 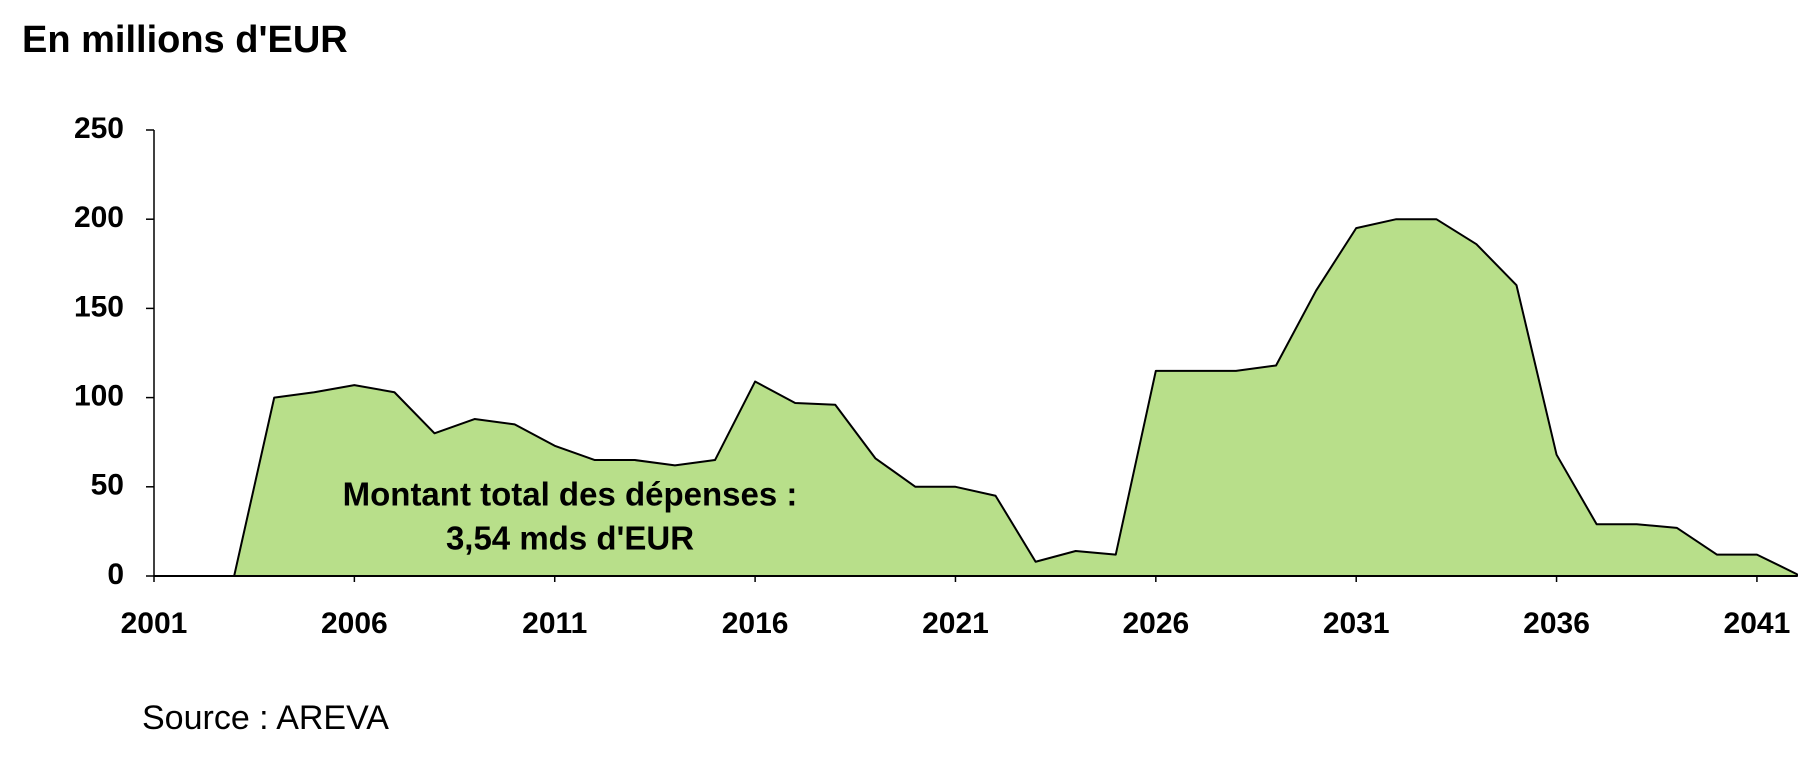 What do you see at coordinates (1556, 623) in the screenshot?
I see `x-tick-label: 2036` at bounding box center [1556, 623].